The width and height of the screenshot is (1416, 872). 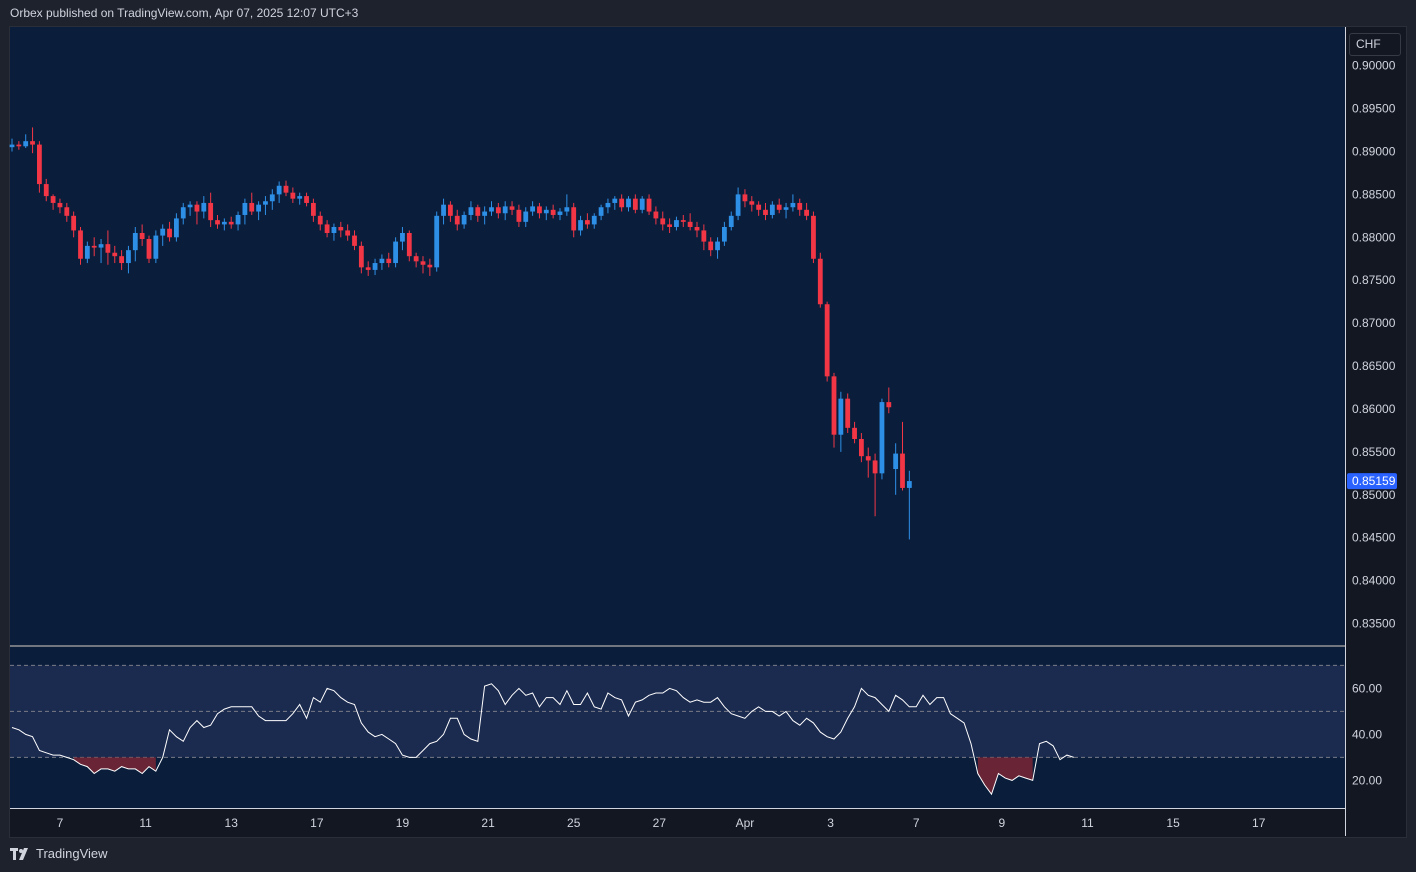 I want to click on rsi-panel: 60.00 40.00 20.00, so click(x=696, y=730).